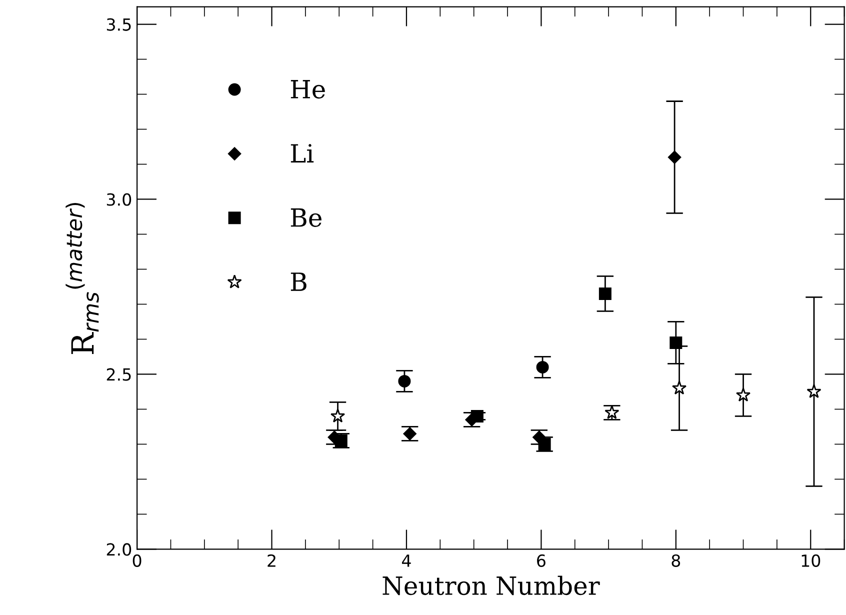 The width and height of the screenshot is (846, 615). I want to click on x-tick-label: 8, so click(676, 560).